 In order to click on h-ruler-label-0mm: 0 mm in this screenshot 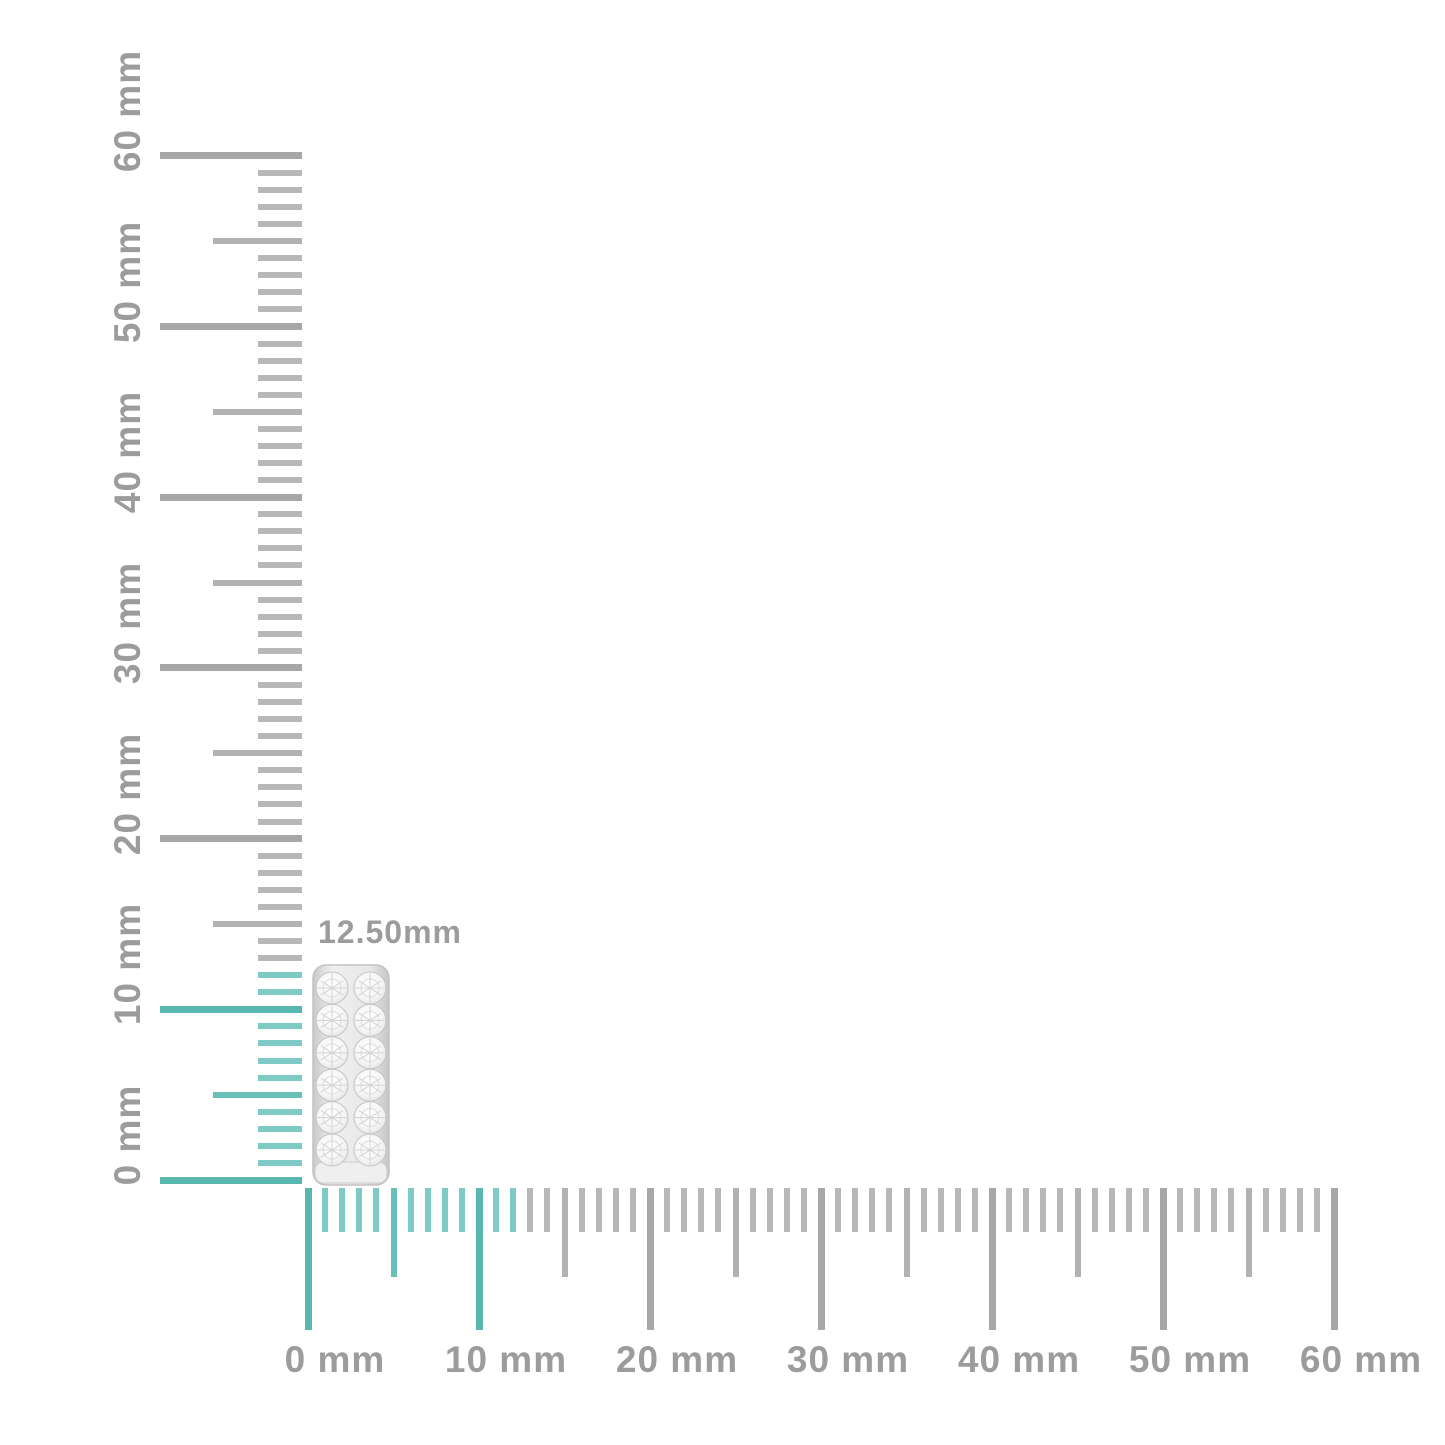, I will do `click(335, 1359)`.